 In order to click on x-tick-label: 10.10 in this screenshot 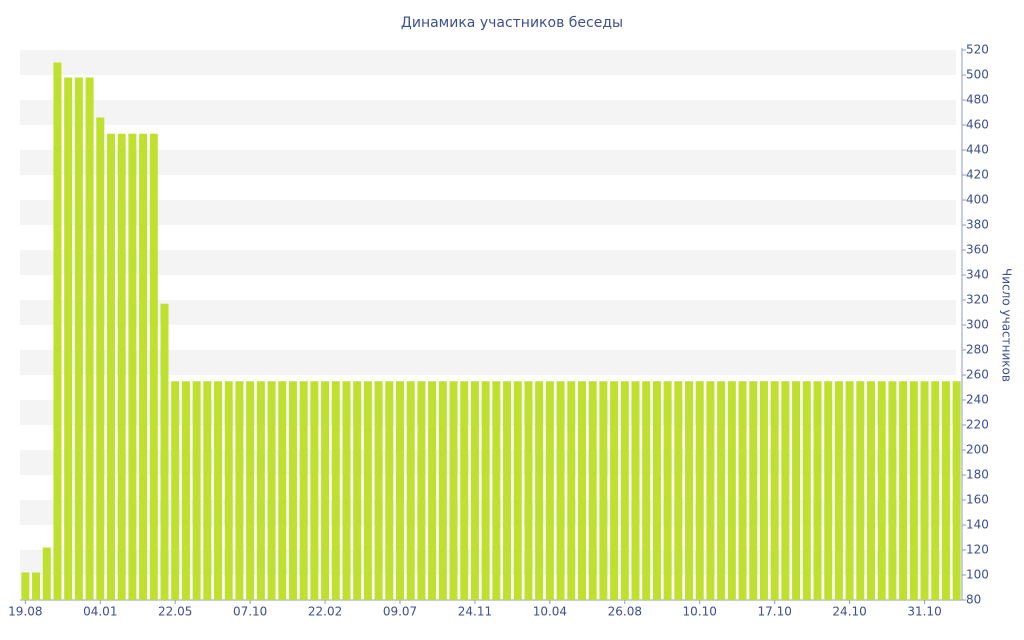, I will do `click(700, 612)`.